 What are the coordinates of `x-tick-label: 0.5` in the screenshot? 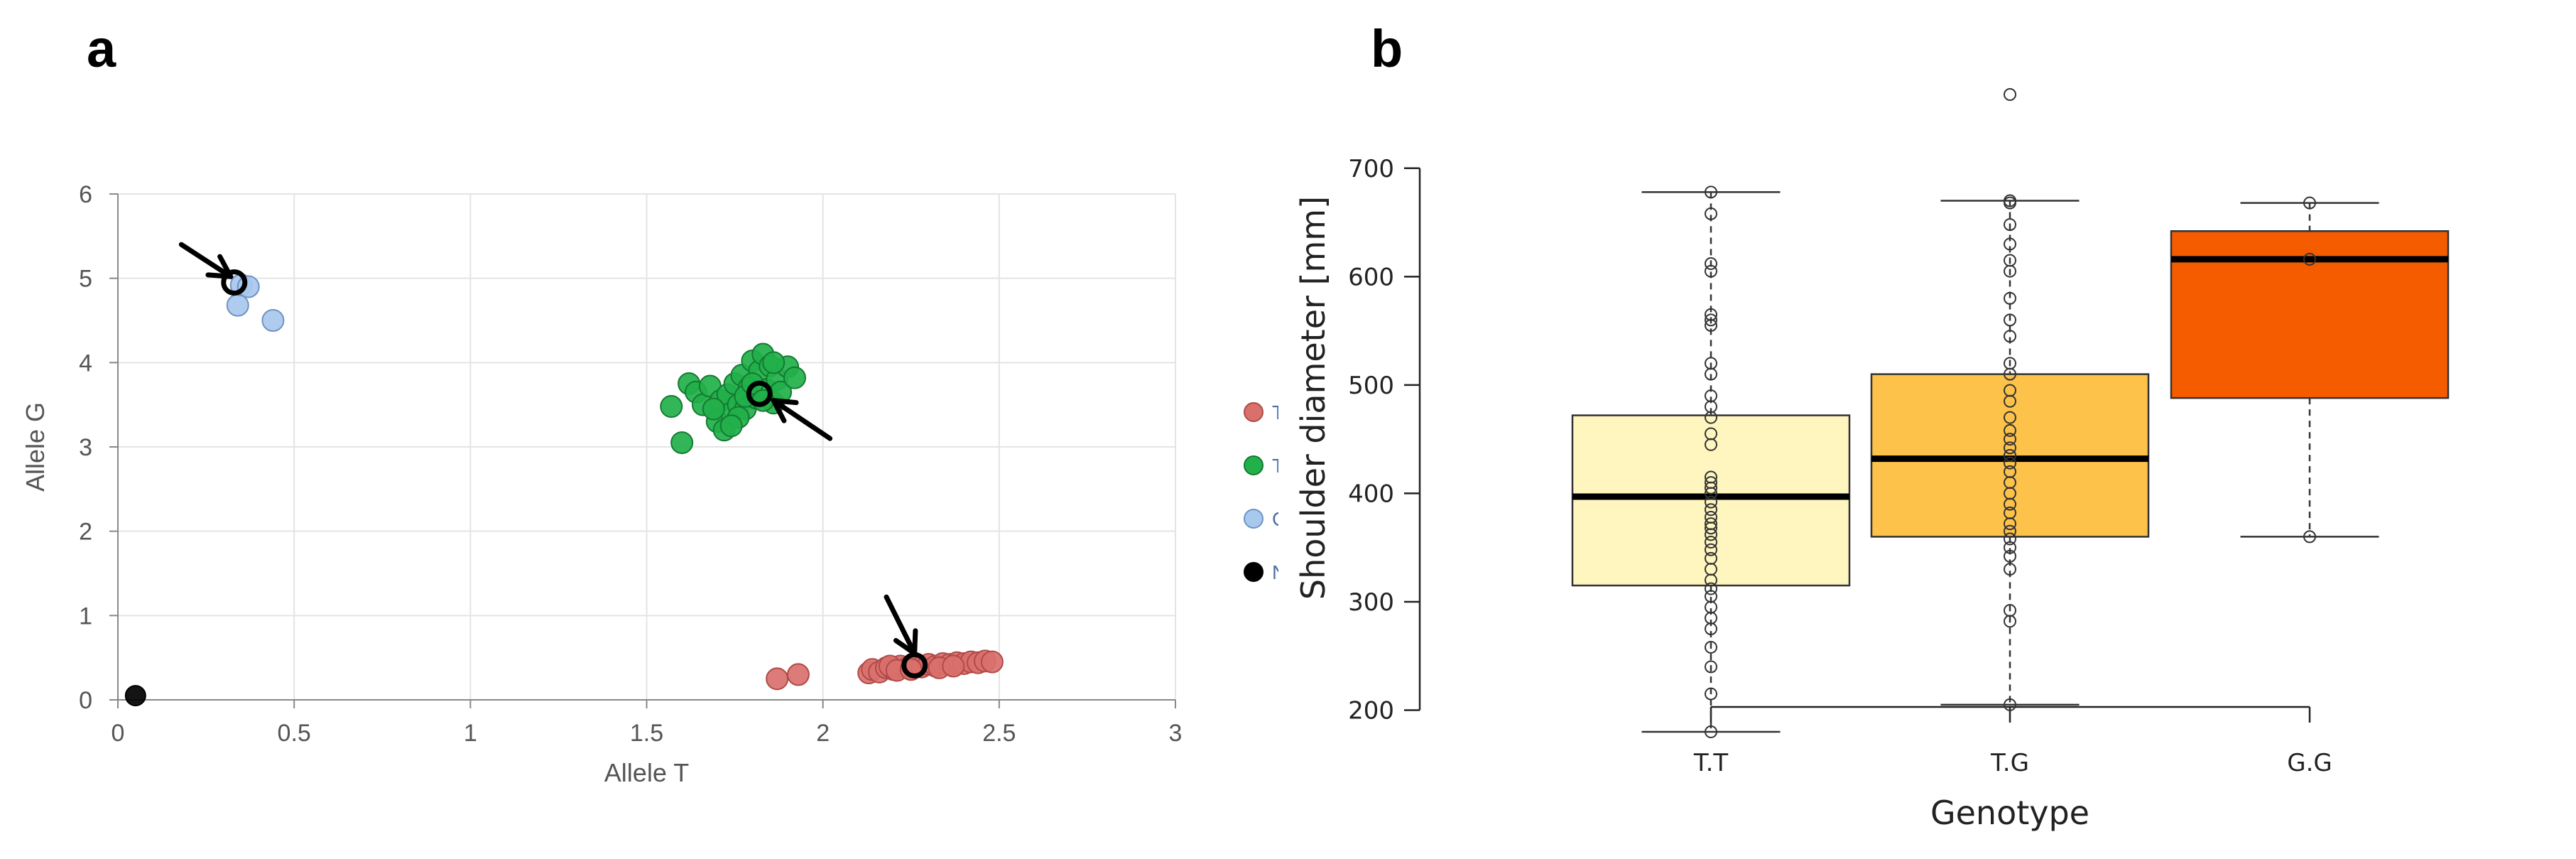 It's located at (295, 734).